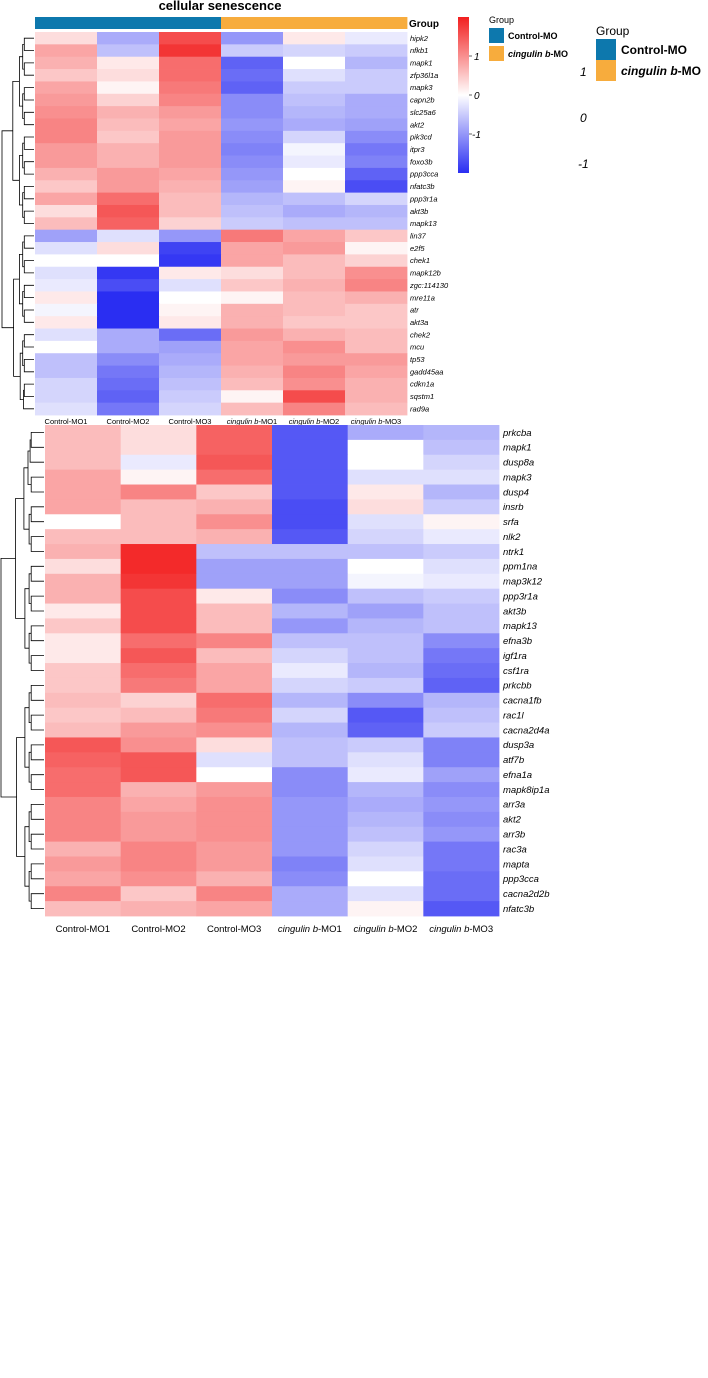 Image resolution: width=708 pixels, height=1378 pixels. Describe the element at coordinates (422, 384) in the screenshot. I see `hm1-row-label-29: cdkn1a` at that location.